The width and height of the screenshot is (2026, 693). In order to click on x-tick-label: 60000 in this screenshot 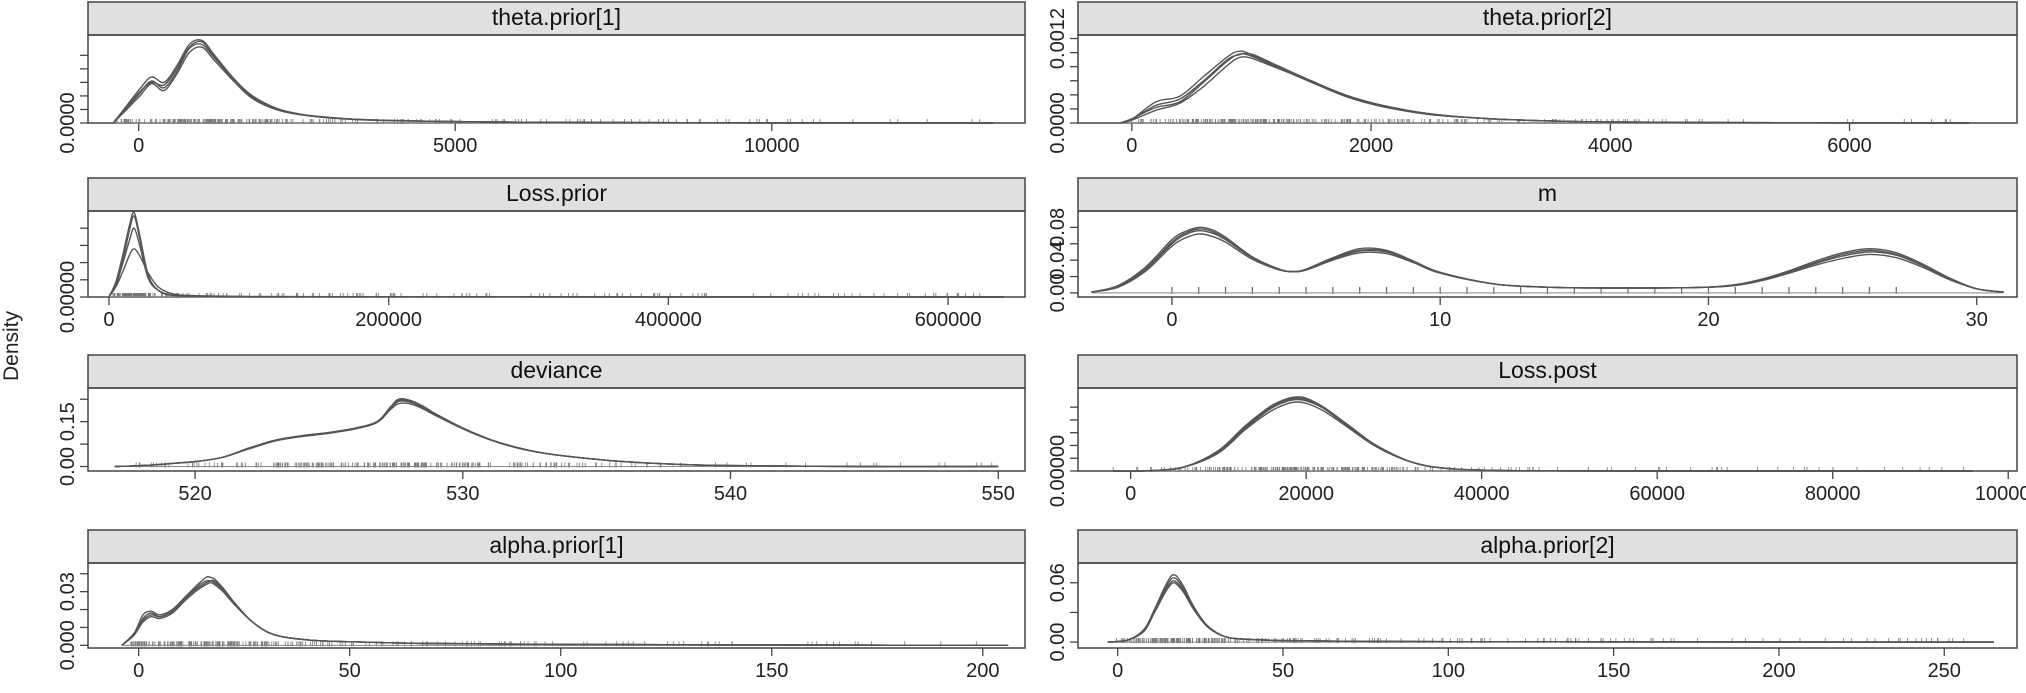, I will do `click(1657, 494)`.